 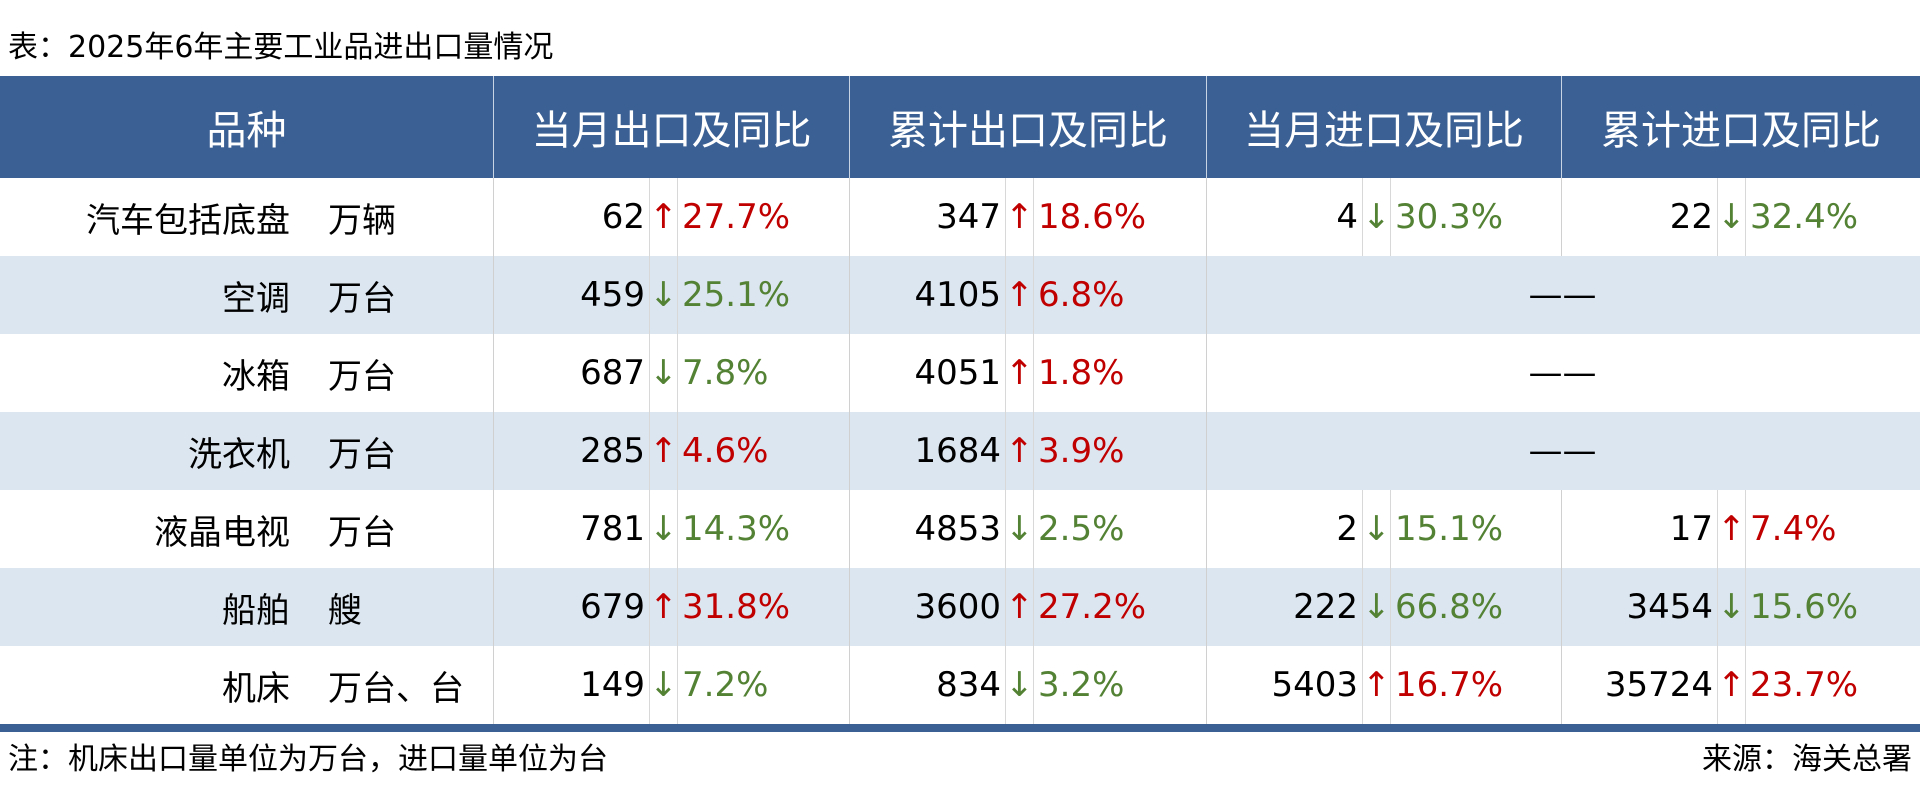 I want to click on value-cell: 62 ↑ 27.7%, so click(x=671, y=217).